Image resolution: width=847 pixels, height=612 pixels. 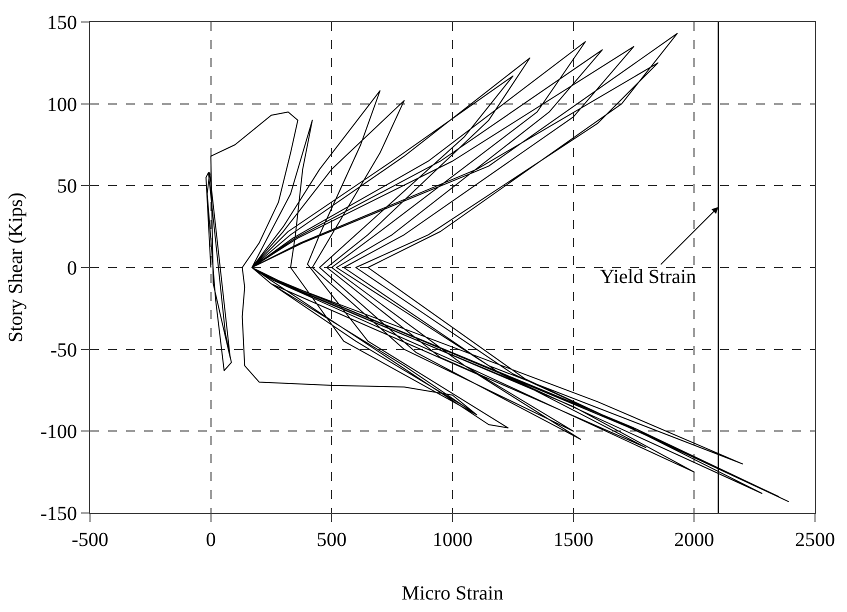 I want to click on x-tick-label: 500, so click(x=331, y=540).